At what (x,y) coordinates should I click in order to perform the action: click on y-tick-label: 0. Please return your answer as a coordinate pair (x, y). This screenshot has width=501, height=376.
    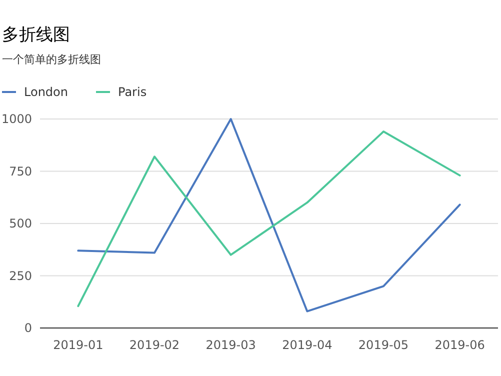
    Looking at the image, I should click on (28, 328).